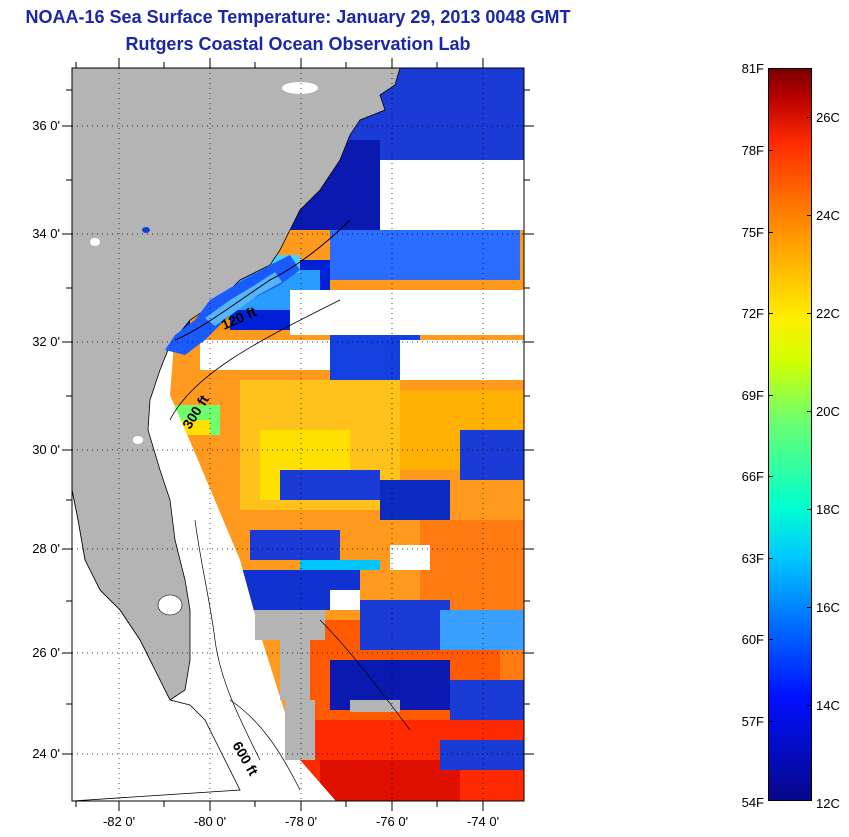  I want to click on colorbar-f-label: 81F, so click(752, 68).